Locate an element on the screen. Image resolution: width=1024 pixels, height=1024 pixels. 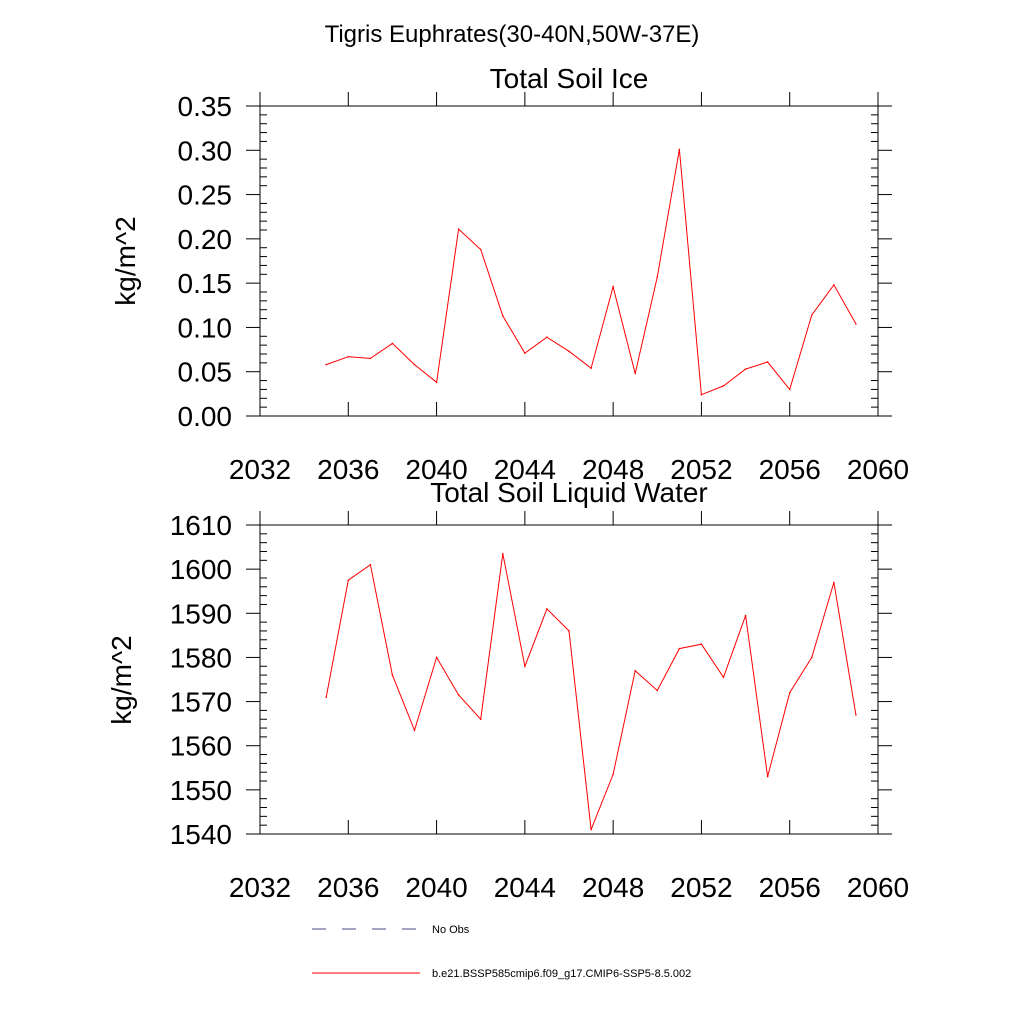
y-tick-label: 1610 is located at coordinates (201, 525).